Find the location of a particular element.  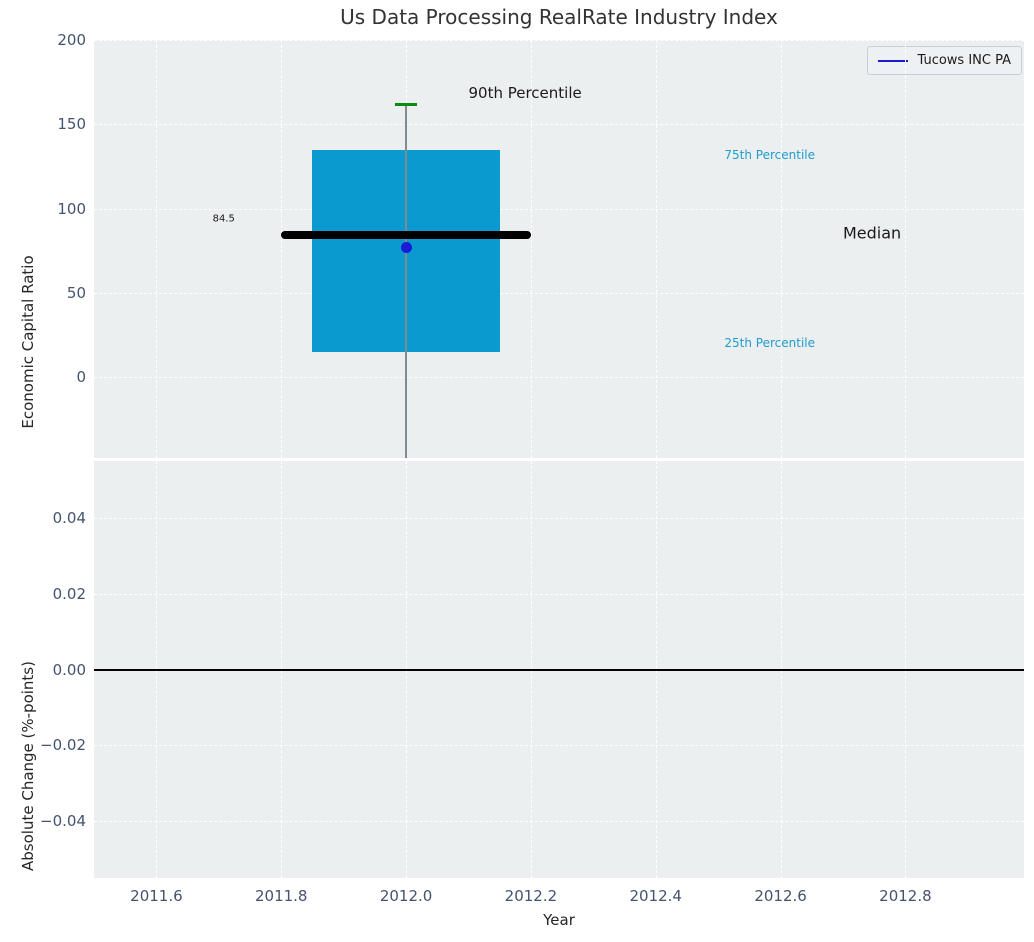

x-axis-label: Year is located at coordinates (559, 920).